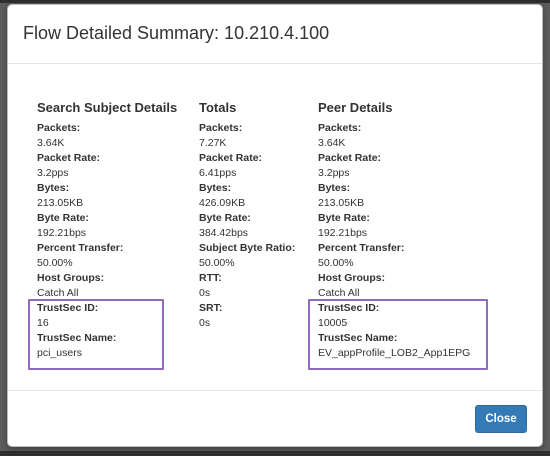 Image resolution: width=550 pixels, height=456 pixels. I want to click on column-heading: Peer Details, so click(355, 107).